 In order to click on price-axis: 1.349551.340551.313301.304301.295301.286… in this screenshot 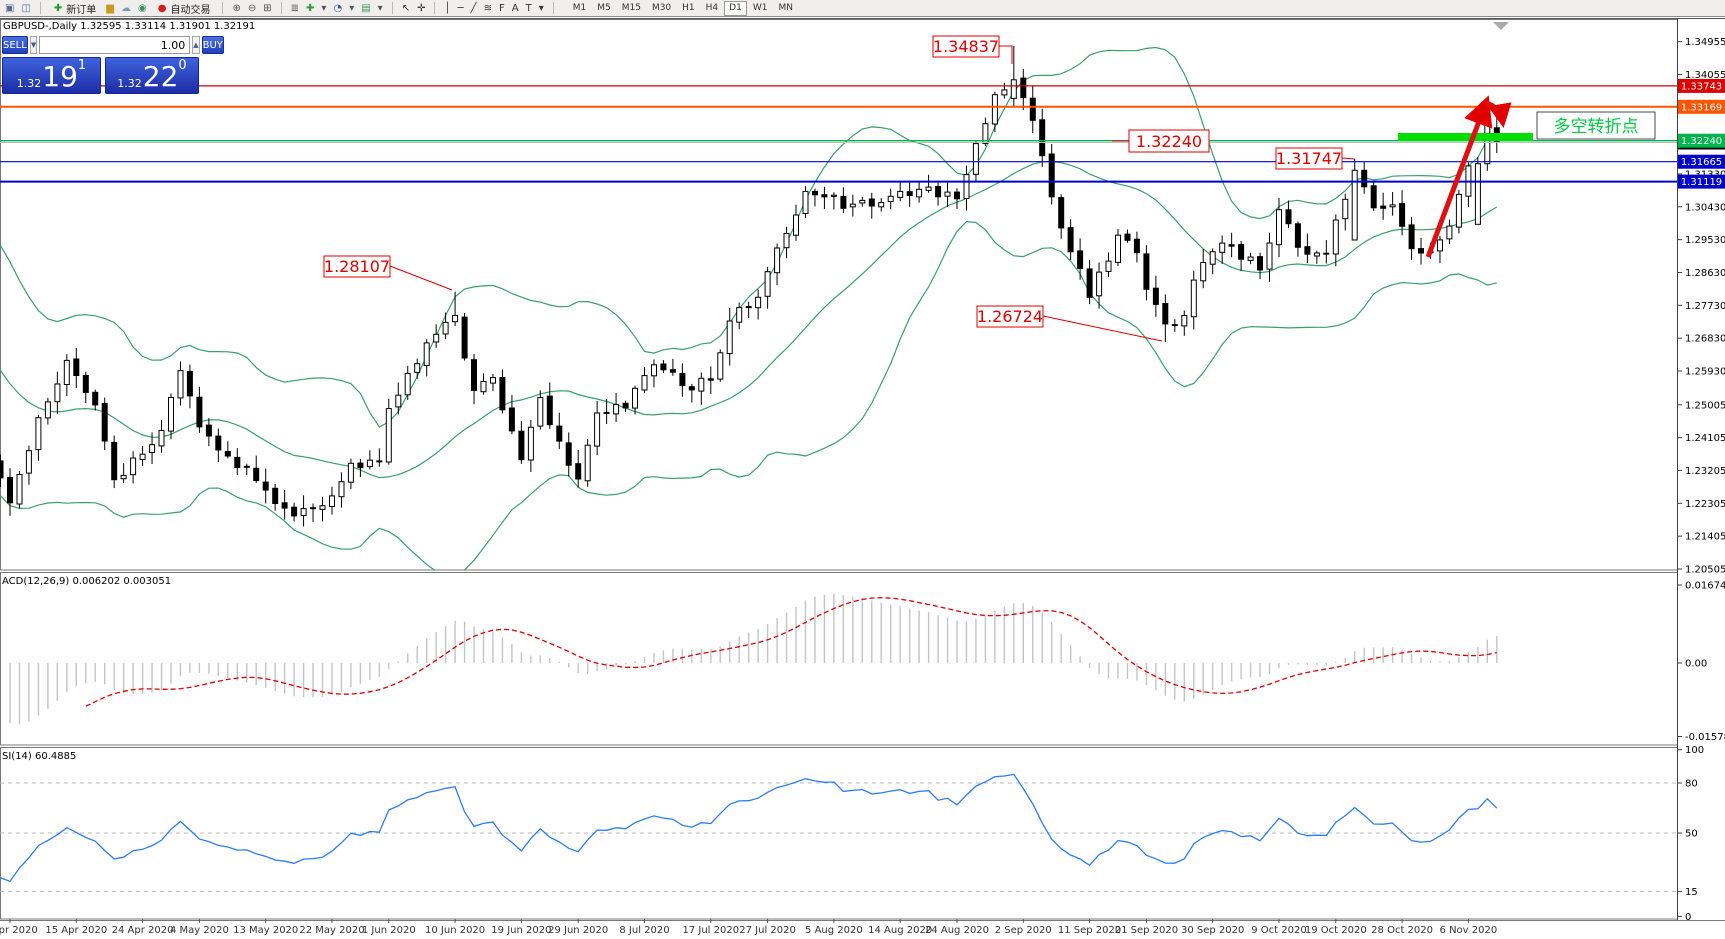, I will do `click(1701, 306)`.